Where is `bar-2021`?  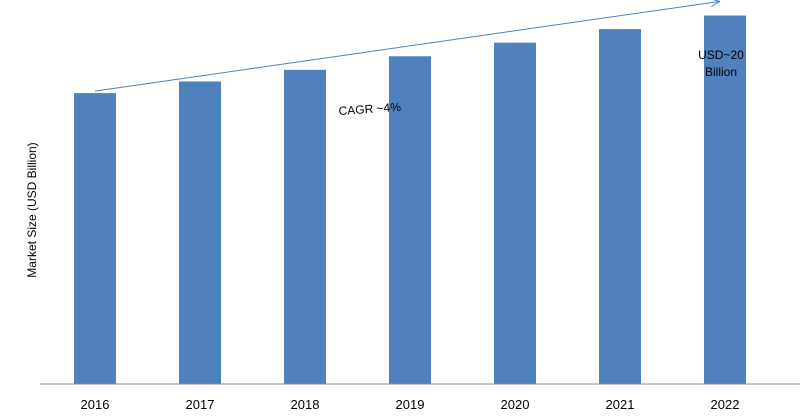 bar-2021 is located at coordinates (620, 206).